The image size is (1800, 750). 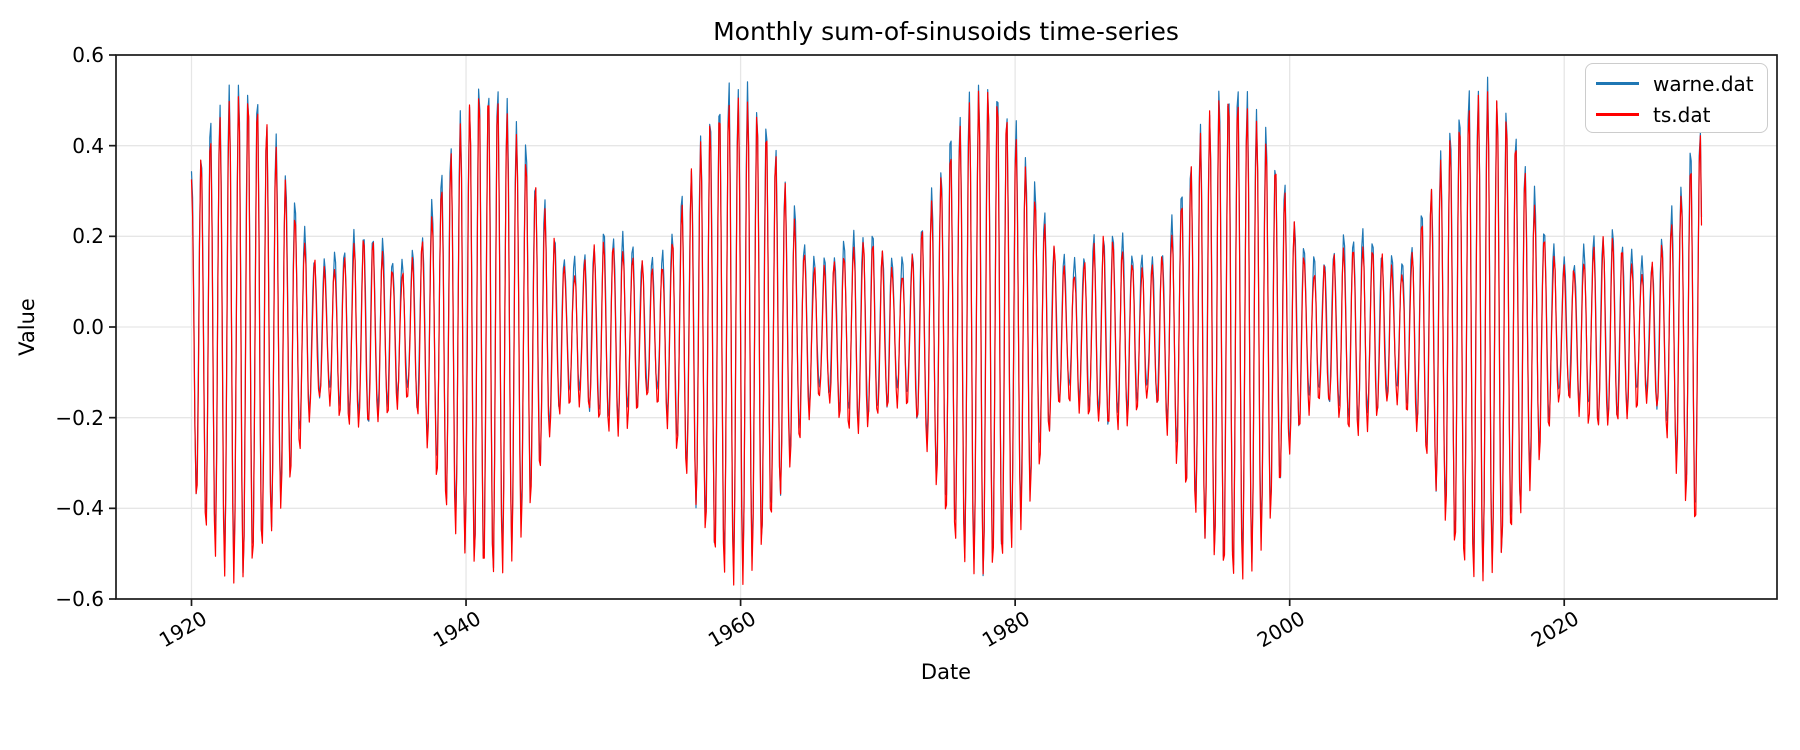 What do you see at coordinates (1617, 114) in the screenshot?
I see `legend-line-sample-ts` at bounding box center [1617, 114].